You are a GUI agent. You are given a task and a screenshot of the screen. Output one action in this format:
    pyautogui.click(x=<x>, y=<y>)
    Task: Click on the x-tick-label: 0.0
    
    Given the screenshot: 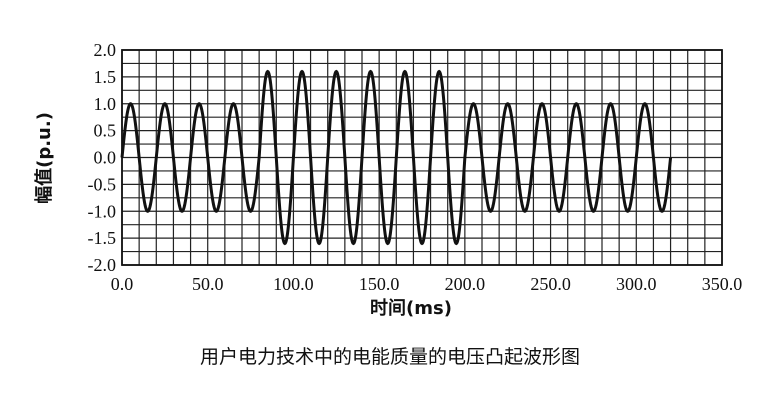 What is the action you would take?
    pyautogui.click(x=122, y=284)
    